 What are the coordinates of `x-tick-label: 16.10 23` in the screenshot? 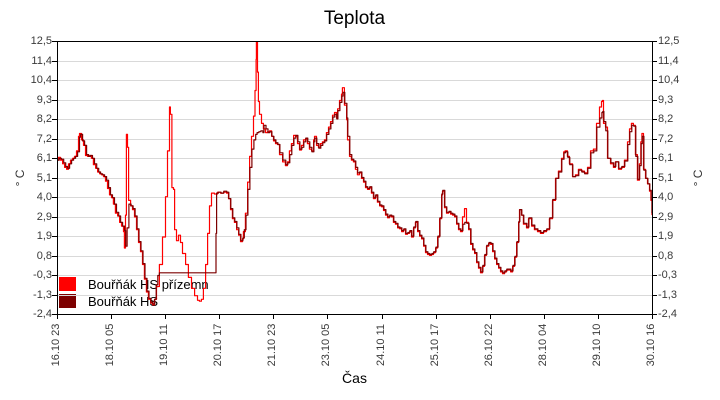 It's located at (55, 345).